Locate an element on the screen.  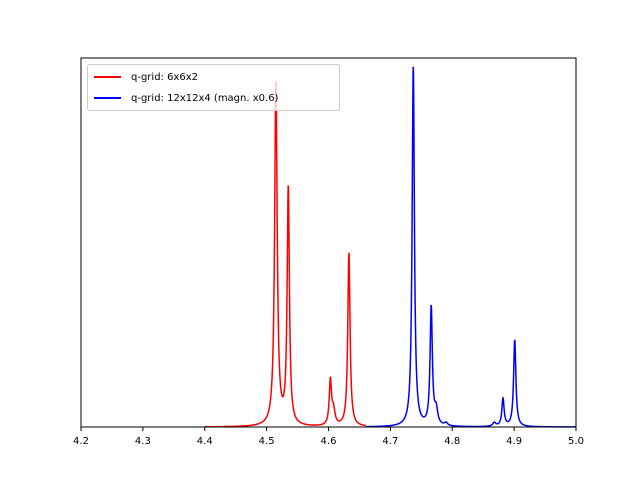
x-tick-label: 4.4 is located at coordinates (205, 441).